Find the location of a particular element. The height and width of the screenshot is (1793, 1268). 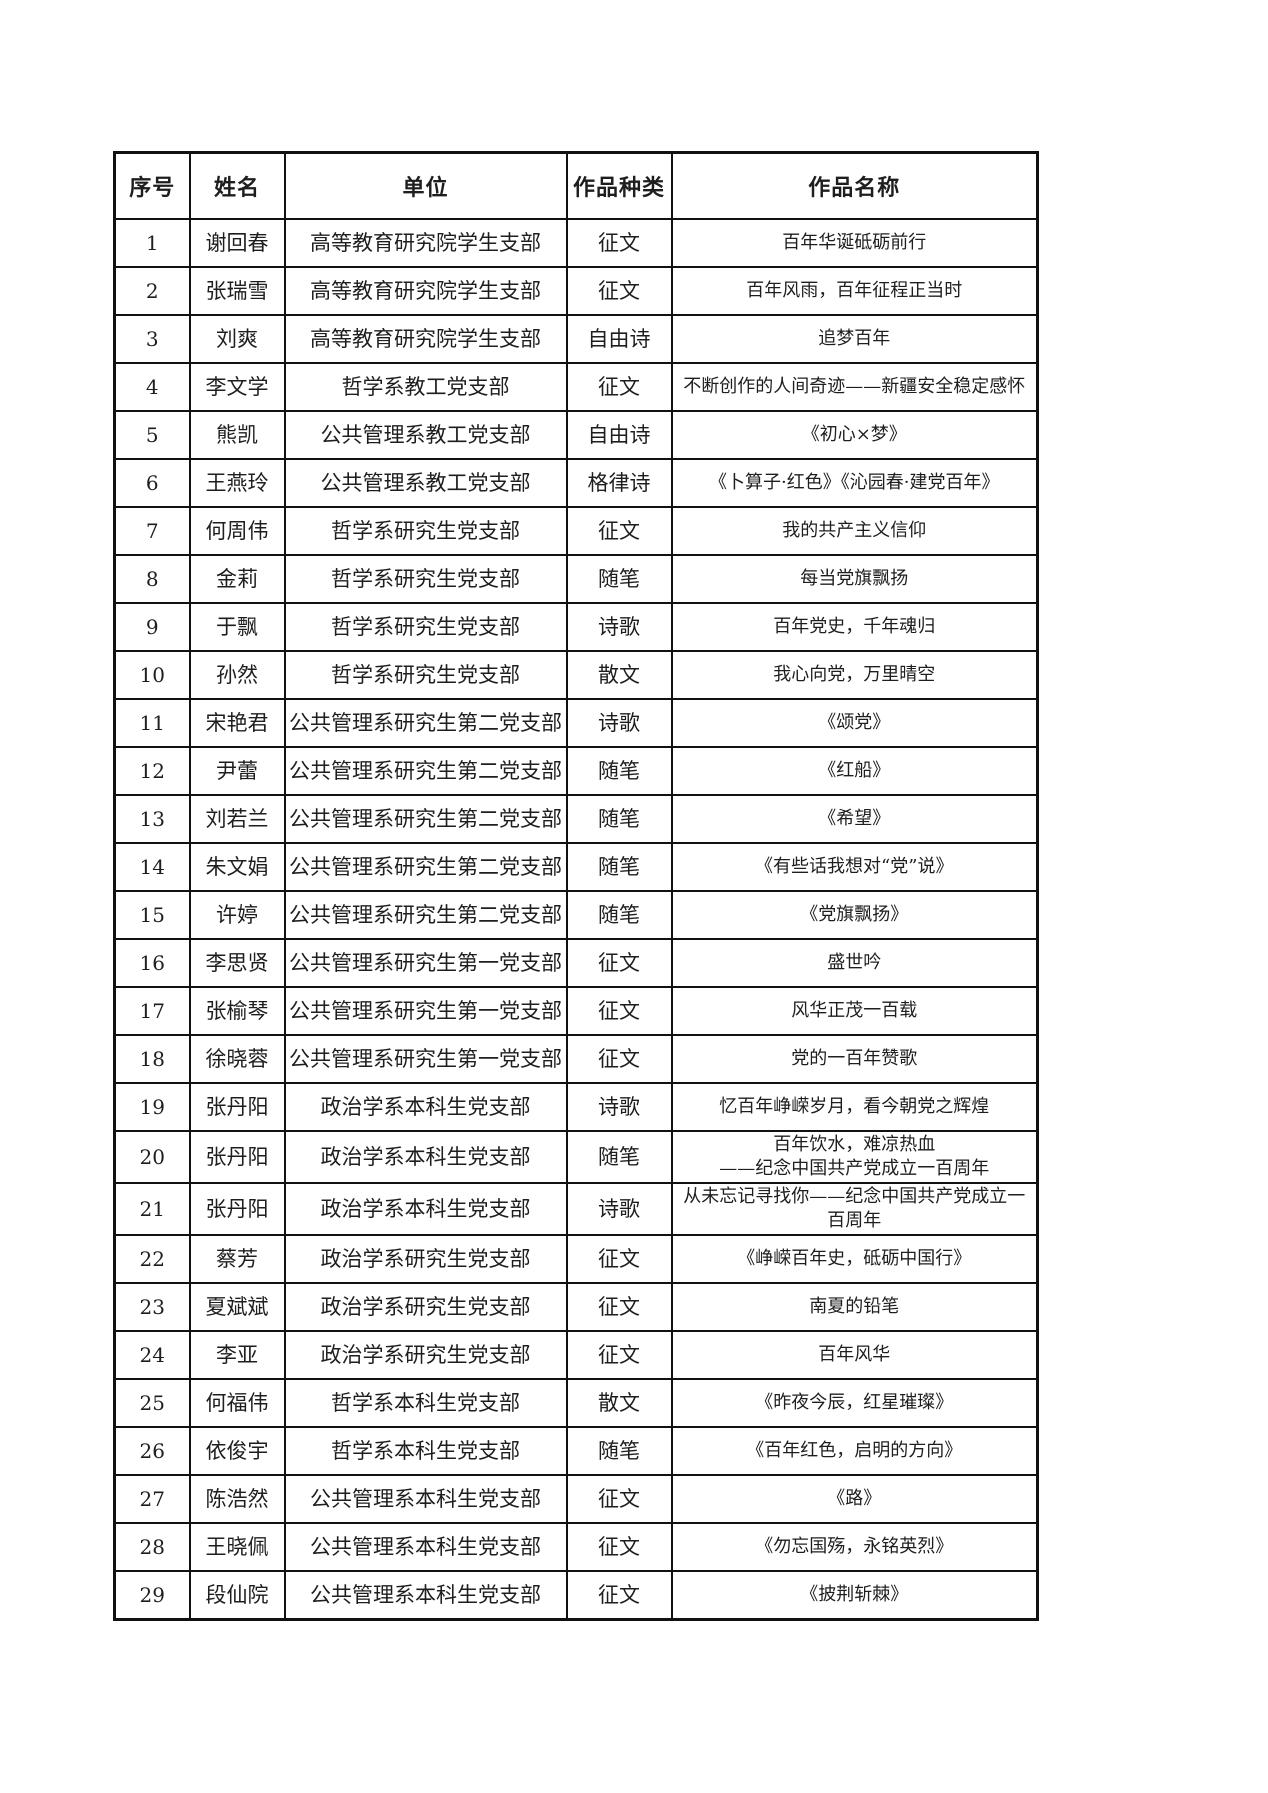

table-row: 16 李思贤 公共管理系研究生第一党支部 征文 盛世吟 is located at coordinates (576, 963).